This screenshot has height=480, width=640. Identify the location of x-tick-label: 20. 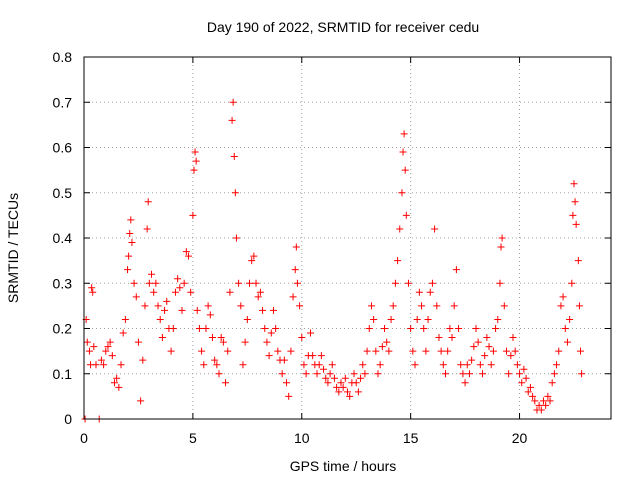
(520, 438).